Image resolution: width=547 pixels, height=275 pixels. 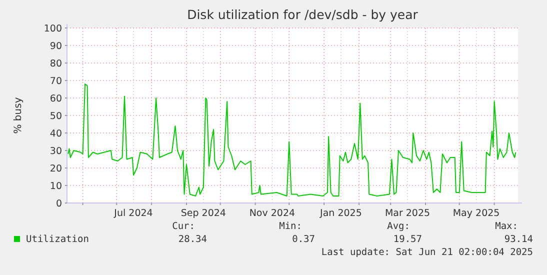 What do you see at coordinates (303, 14) in the screenshot?
I see `chart-title: Disk utilization for /dev/sdb - by year` at bounding box center [303, 14].